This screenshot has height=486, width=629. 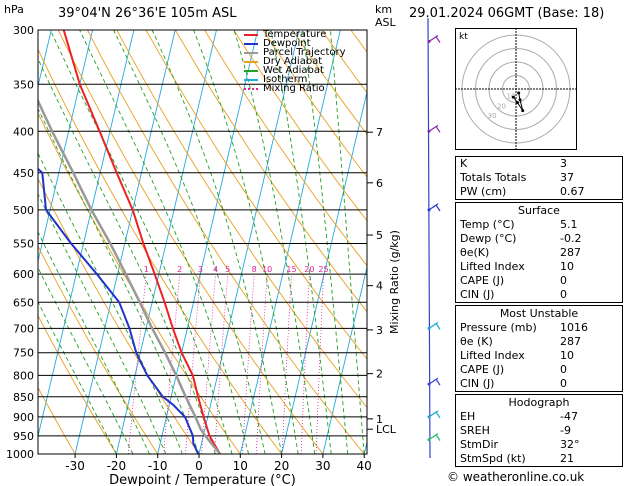 What do you see at coordinates (23, 274) in the screenshot?
I see `pressure-tick-label: 600` at bounding box center [23, 274].